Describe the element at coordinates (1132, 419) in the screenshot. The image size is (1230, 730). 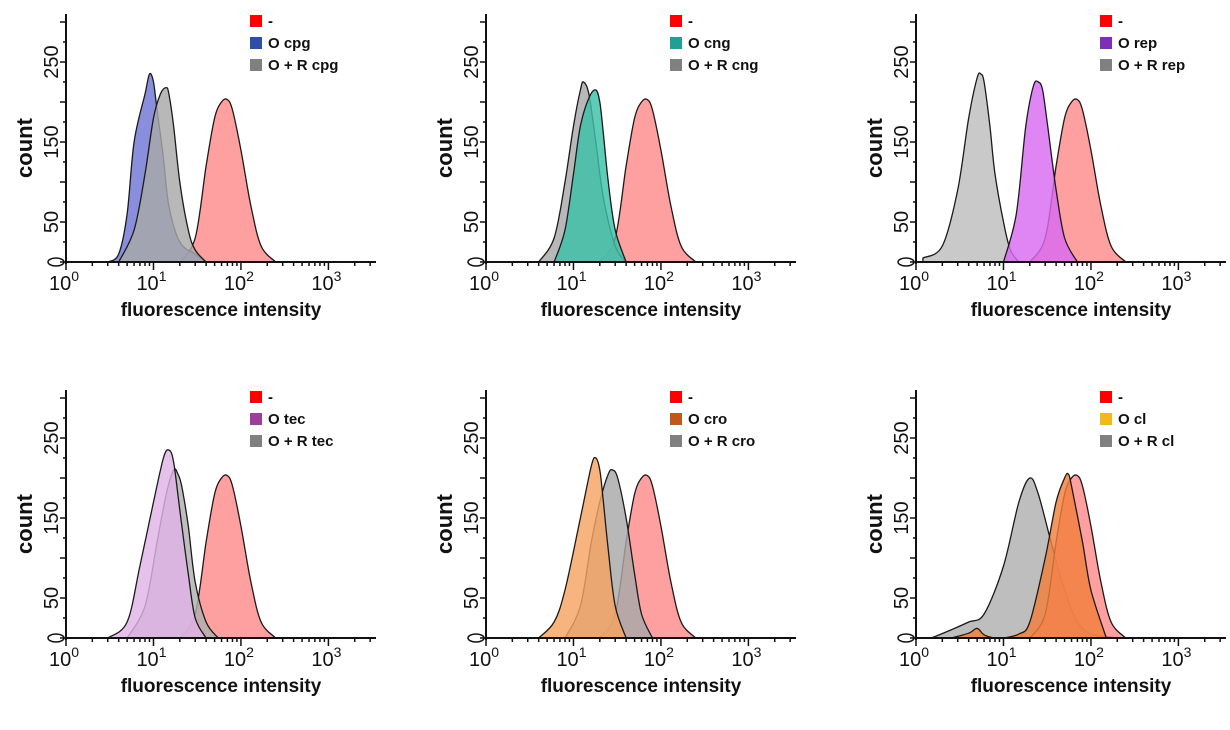
I see `legend-label: O cl` at that location.